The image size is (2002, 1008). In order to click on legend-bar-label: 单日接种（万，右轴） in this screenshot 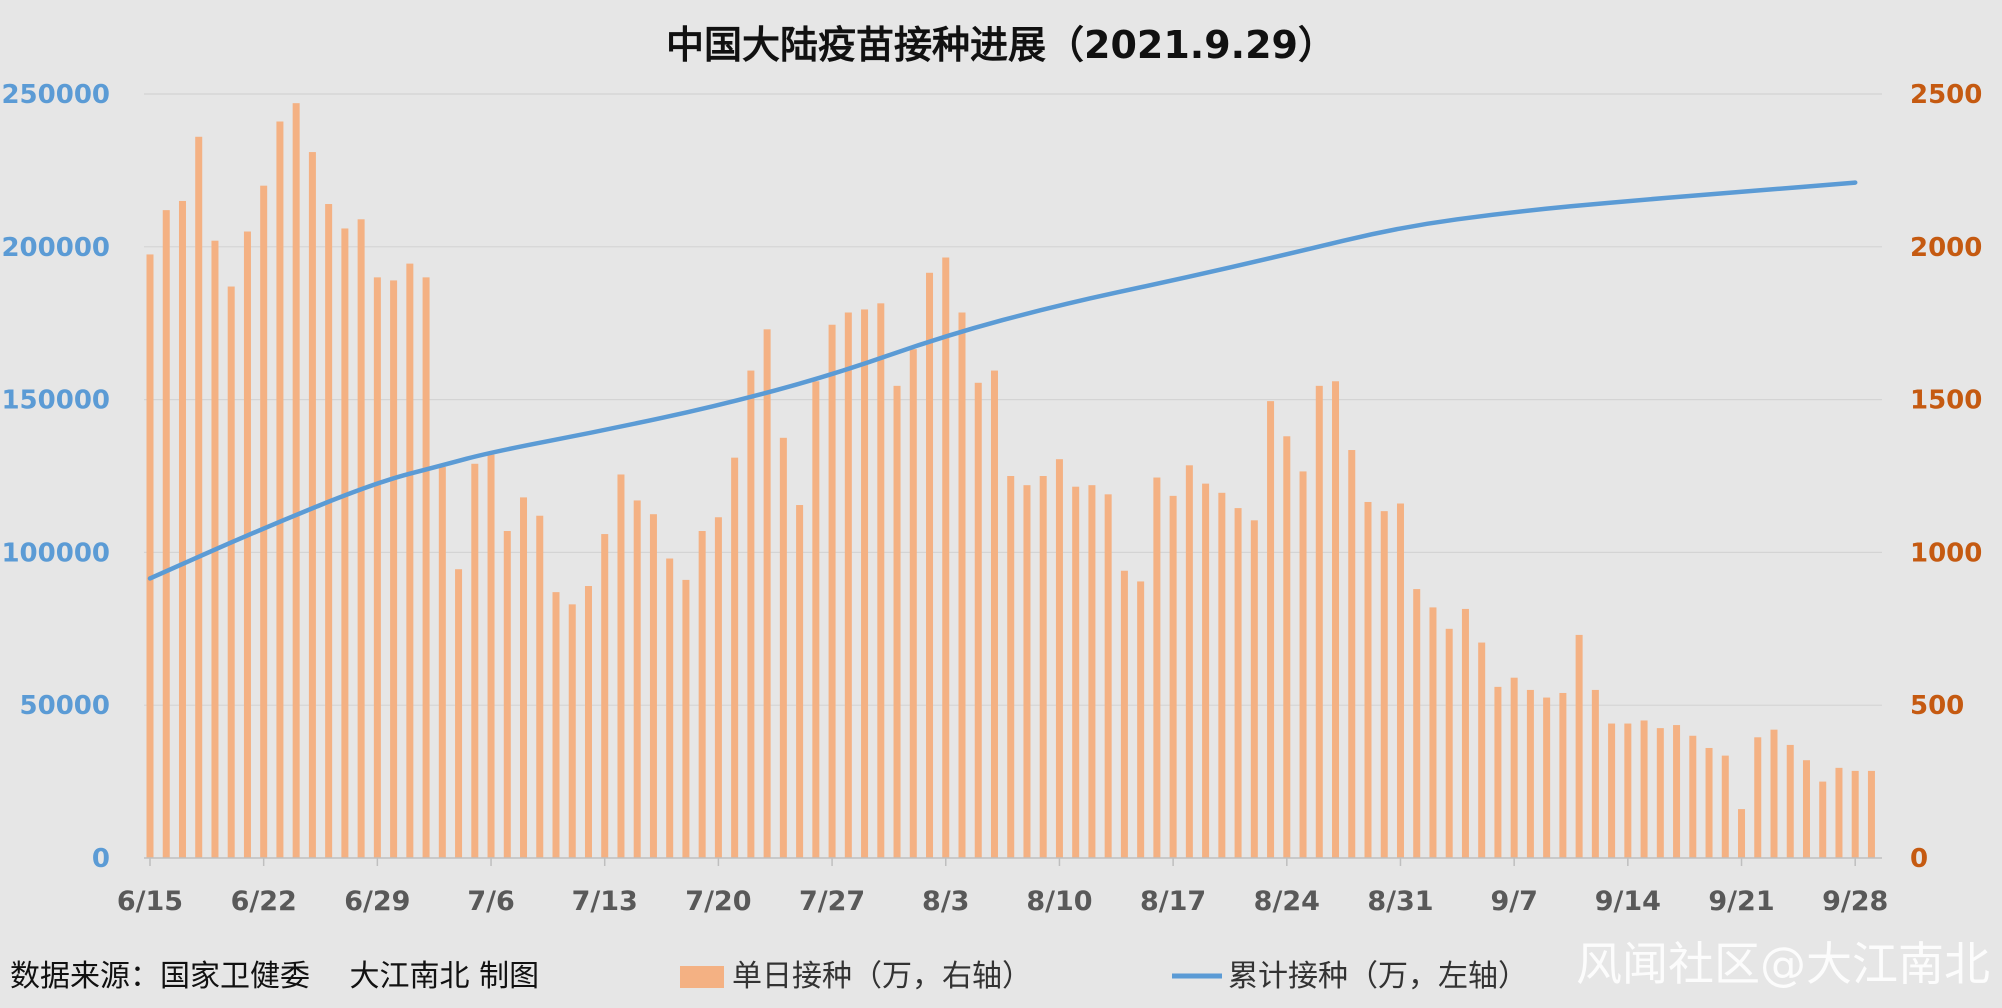, I will do `click(882, 976)`.